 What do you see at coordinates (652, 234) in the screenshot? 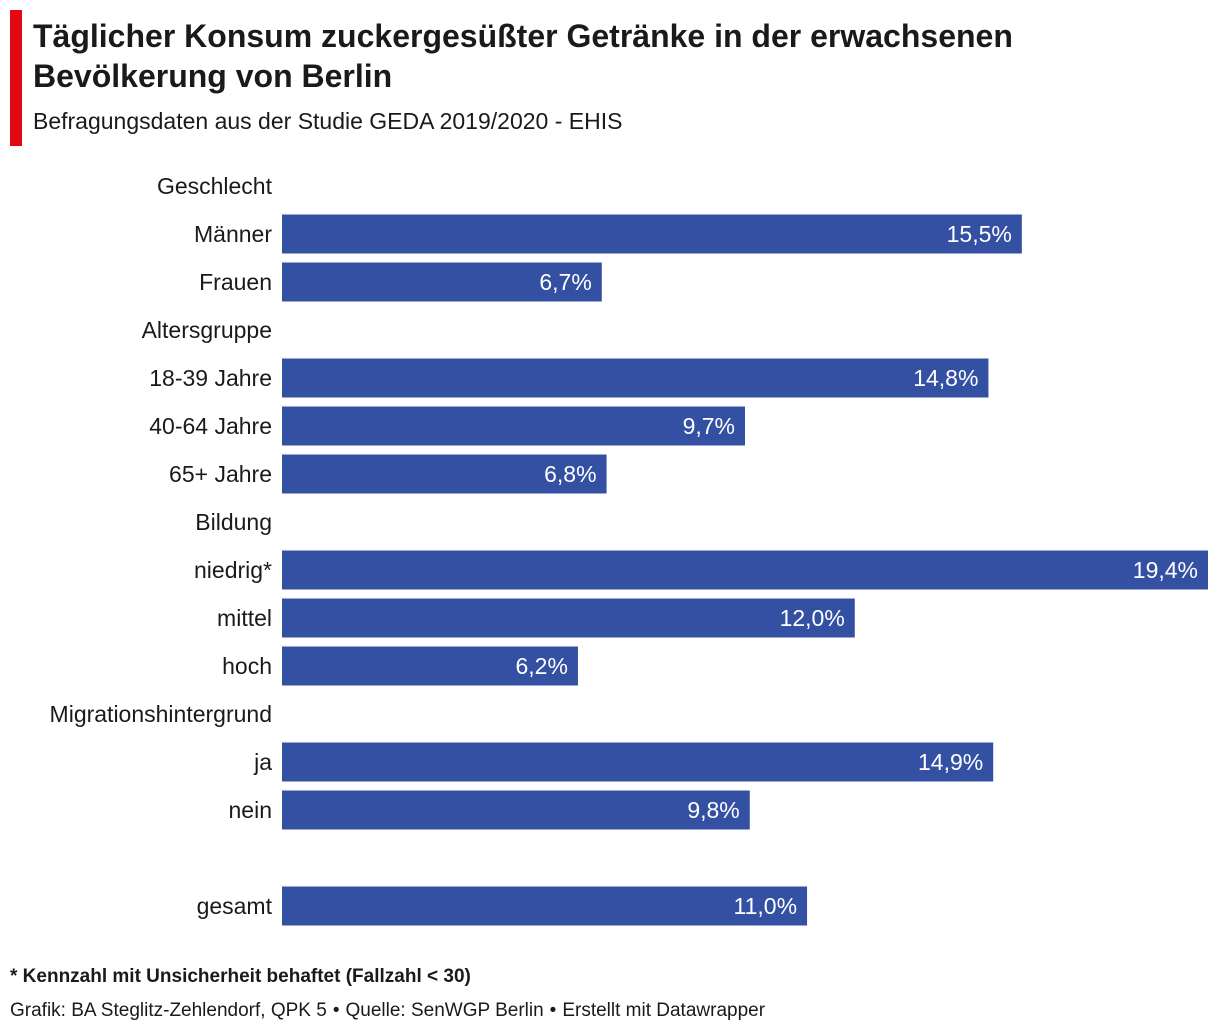
I see `bar-männer` at bounding box center [652, 234].